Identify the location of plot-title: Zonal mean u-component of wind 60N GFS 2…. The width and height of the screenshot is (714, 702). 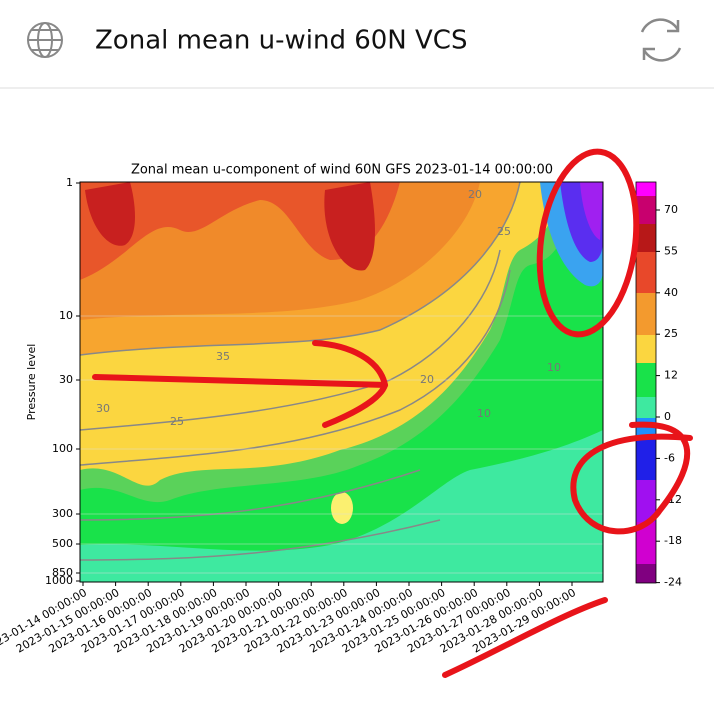
(342, 170).